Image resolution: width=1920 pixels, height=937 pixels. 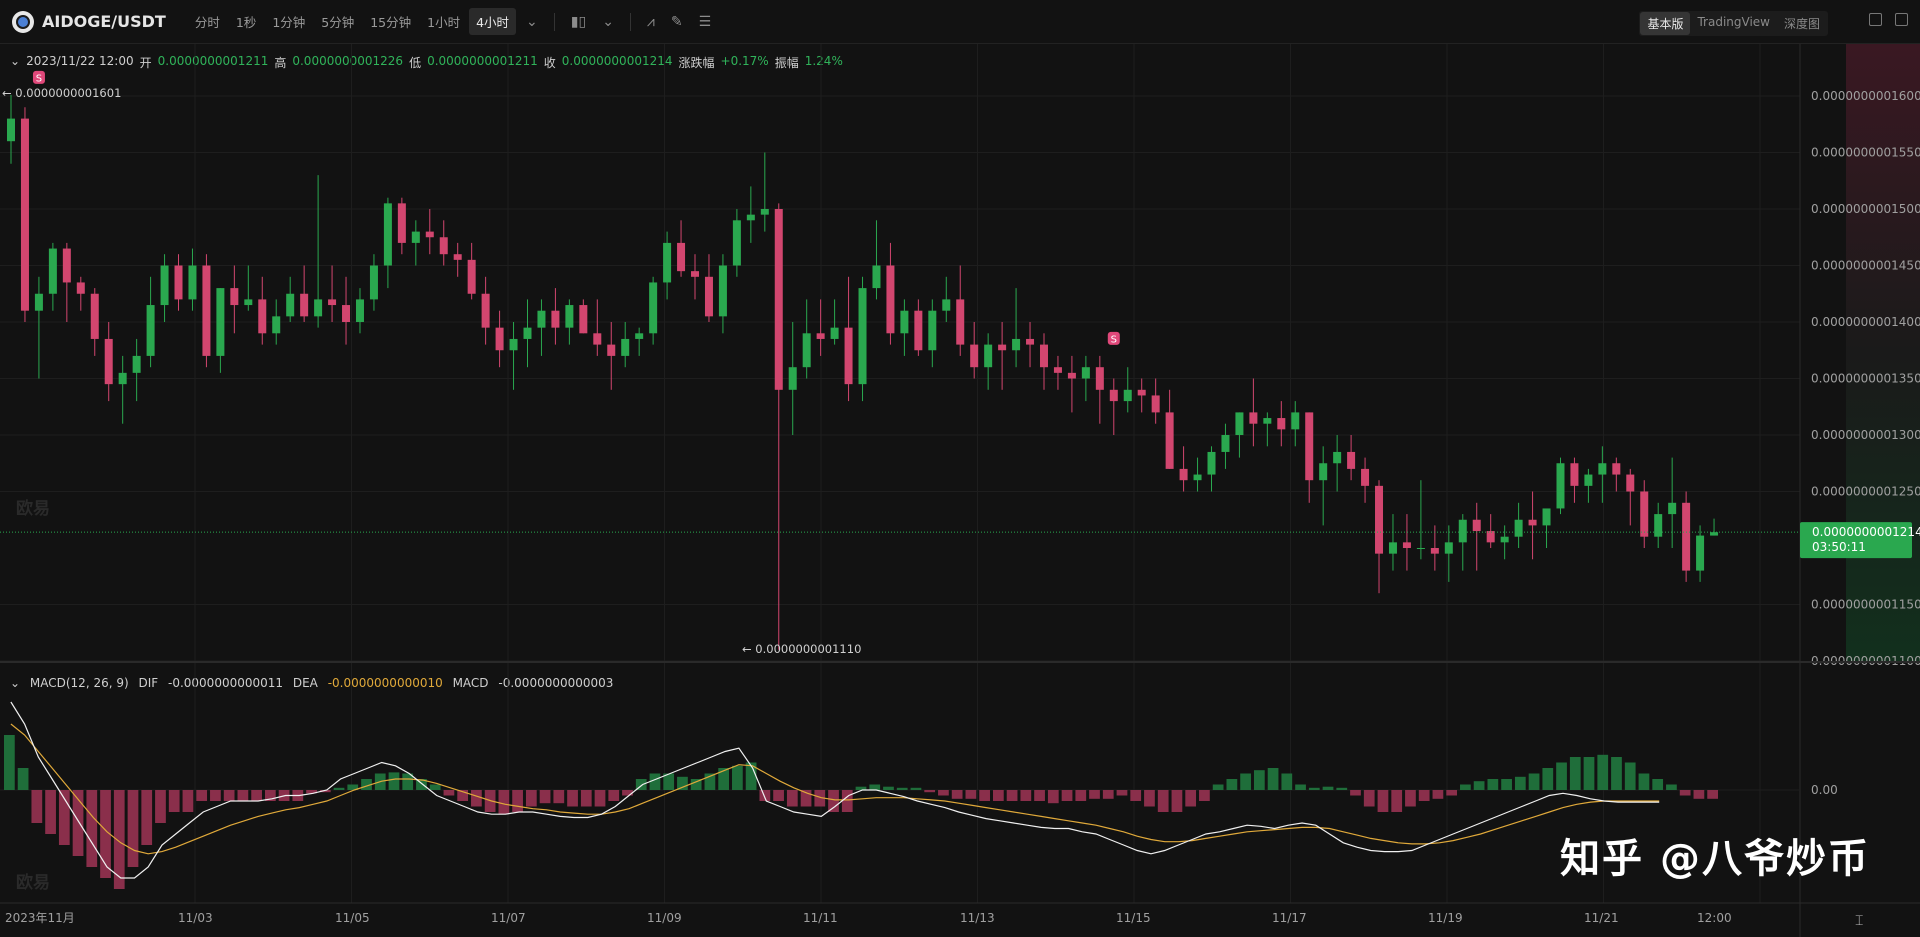 I want to click on countdown-label: 03:50:11, so click(x=1839, y=547).